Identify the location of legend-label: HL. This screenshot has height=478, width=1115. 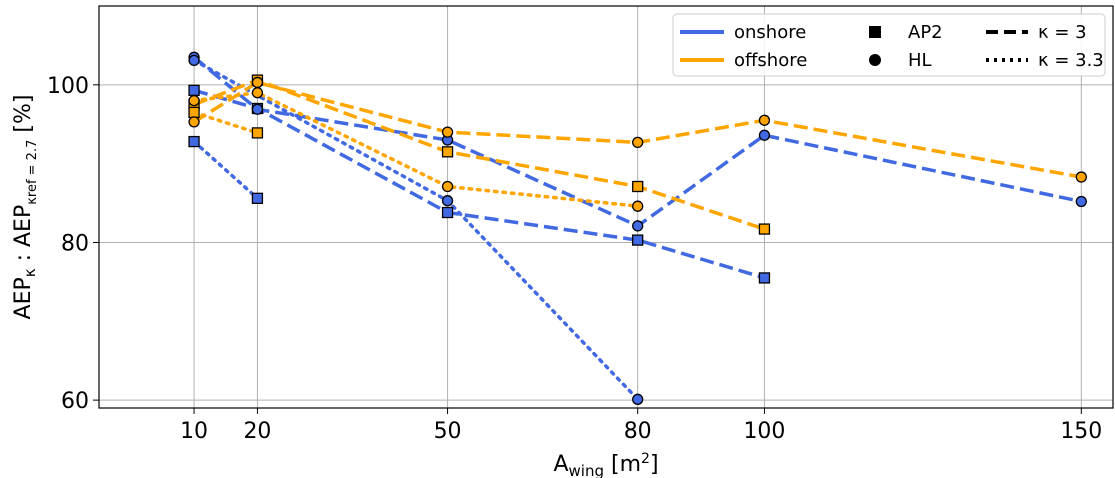
(920, 60).